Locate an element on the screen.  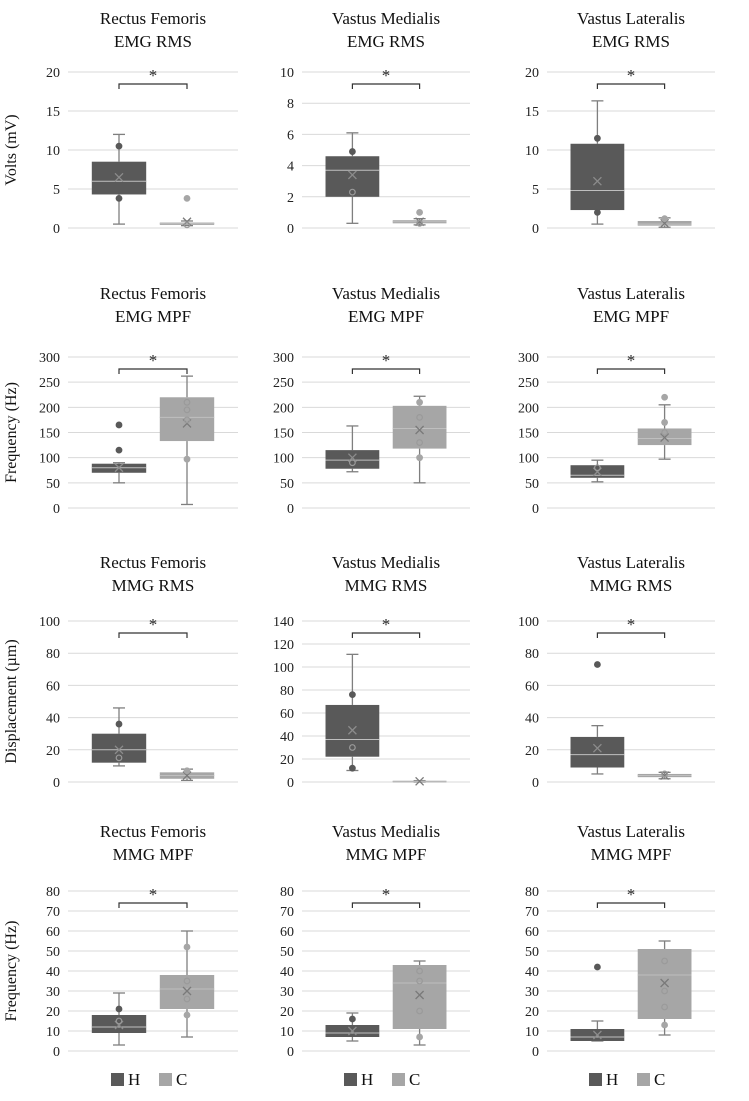
chart-title-metric: MMG MPF is located at coordinates (386, 854).